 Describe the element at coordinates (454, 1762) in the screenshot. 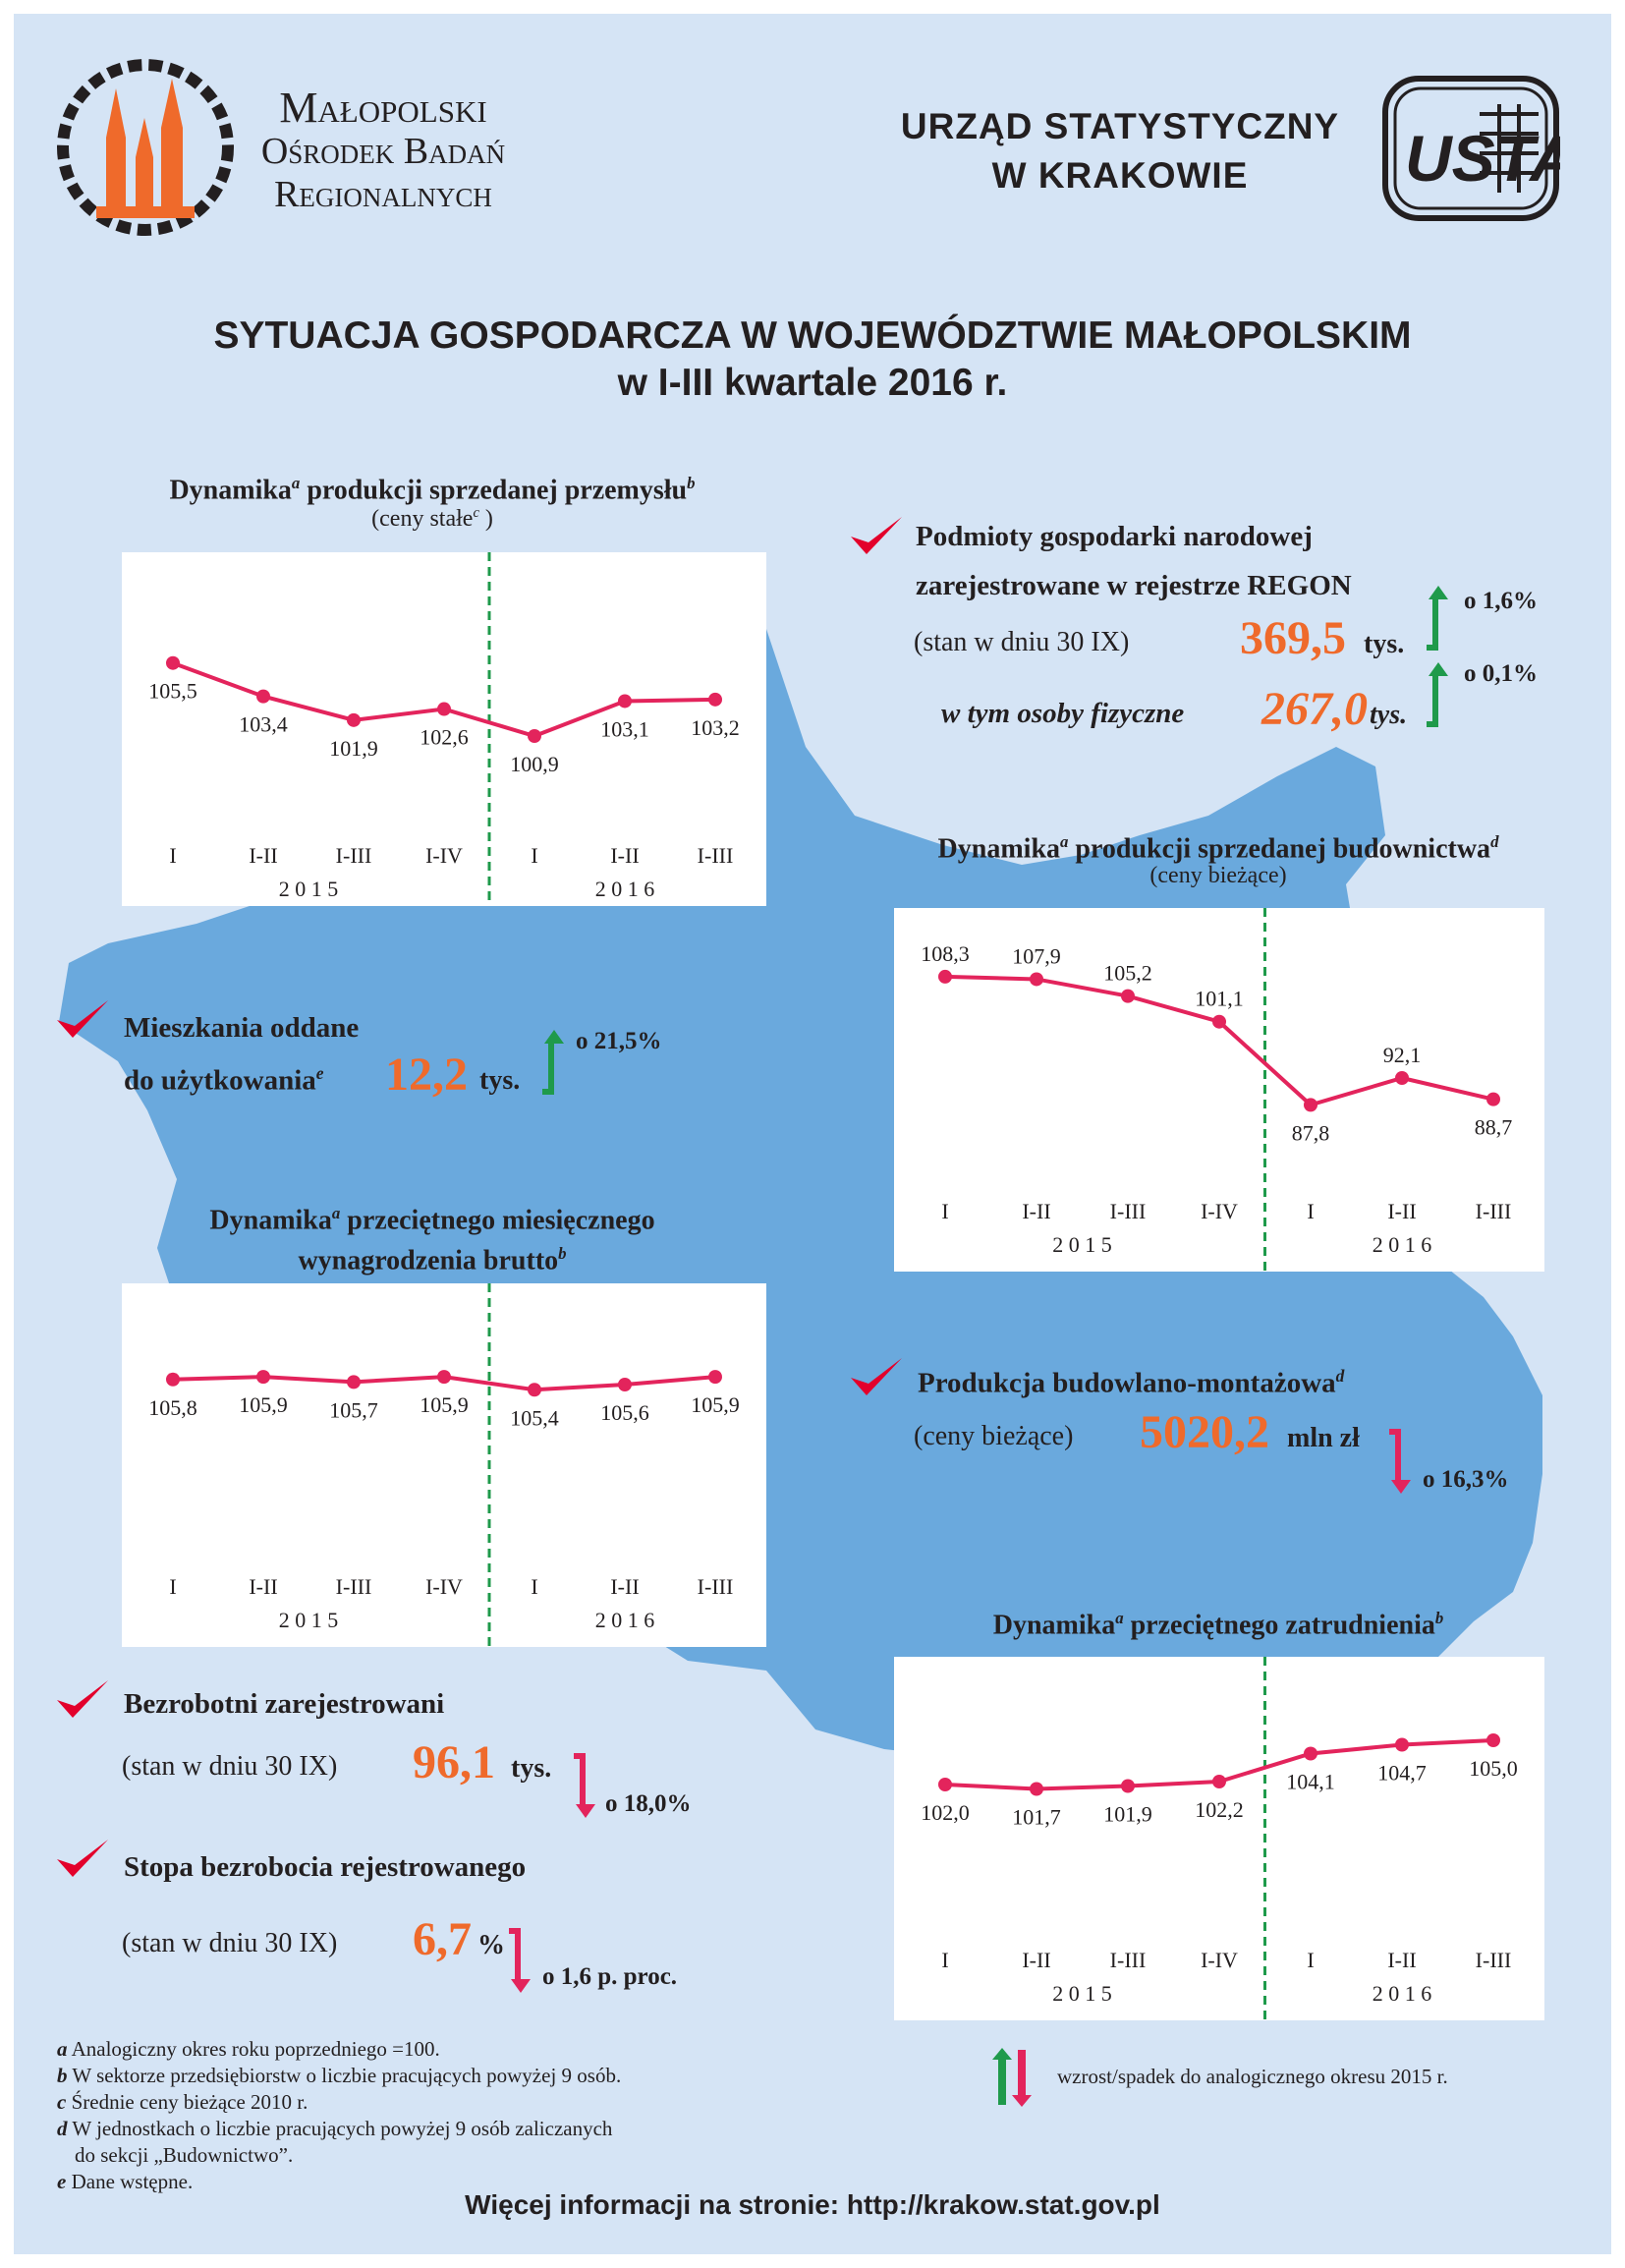

I see `unemployed-value: 96,1` at that location.